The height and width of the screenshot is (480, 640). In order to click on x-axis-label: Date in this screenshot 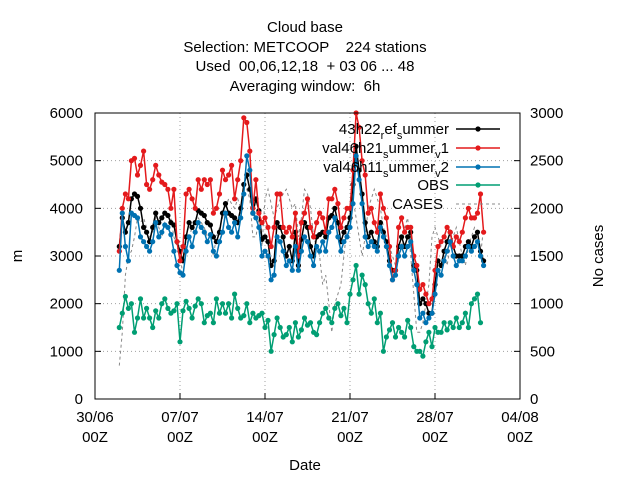, I will do `click(305, 465)`.